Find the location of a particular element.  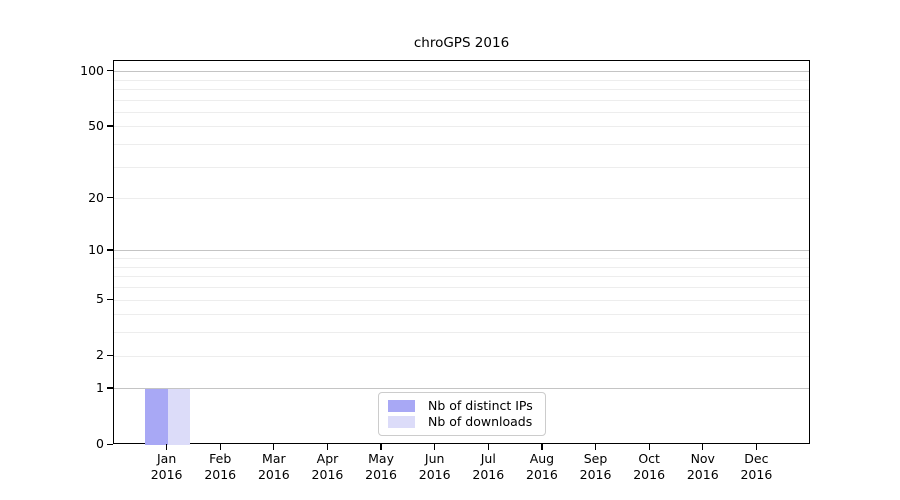

x-tick-month: Jul is located at coordinates (488, 458).